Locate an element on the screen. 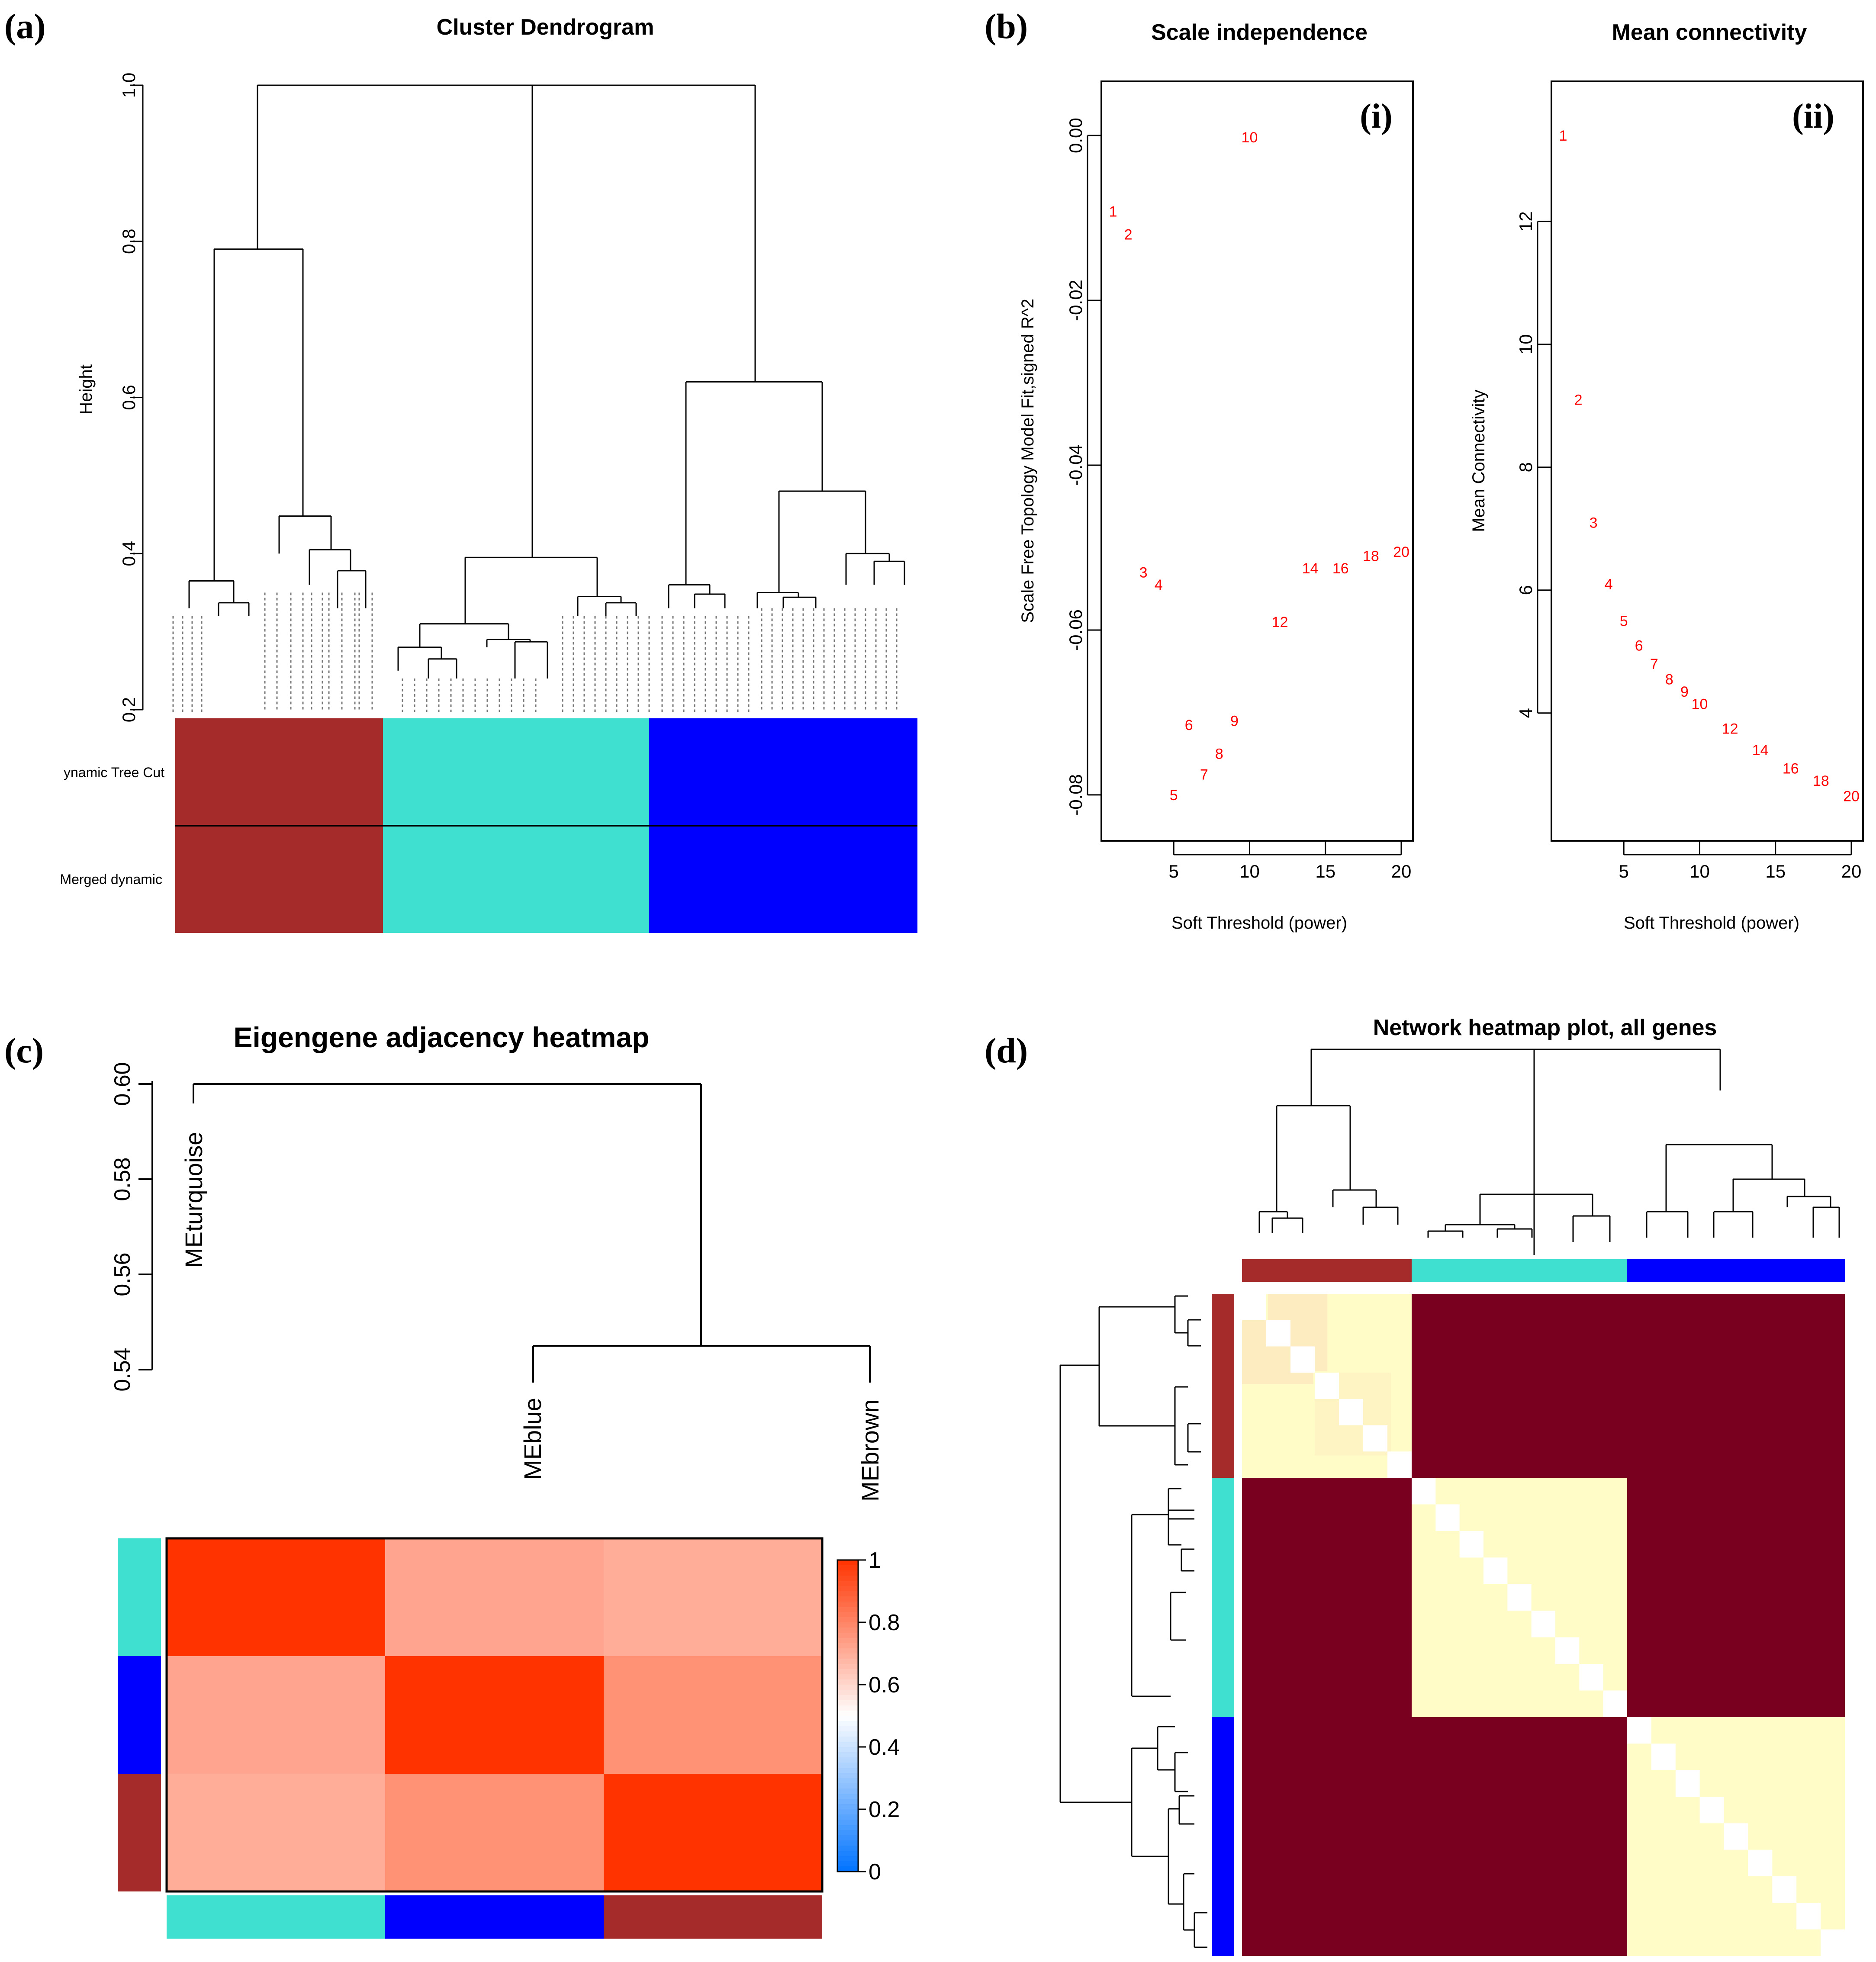 Image resolution: width=1876 pixels, height=1962 pixels. panel-c-leaf-mebrown: MEbrown is located at coordinates (870, 1450).